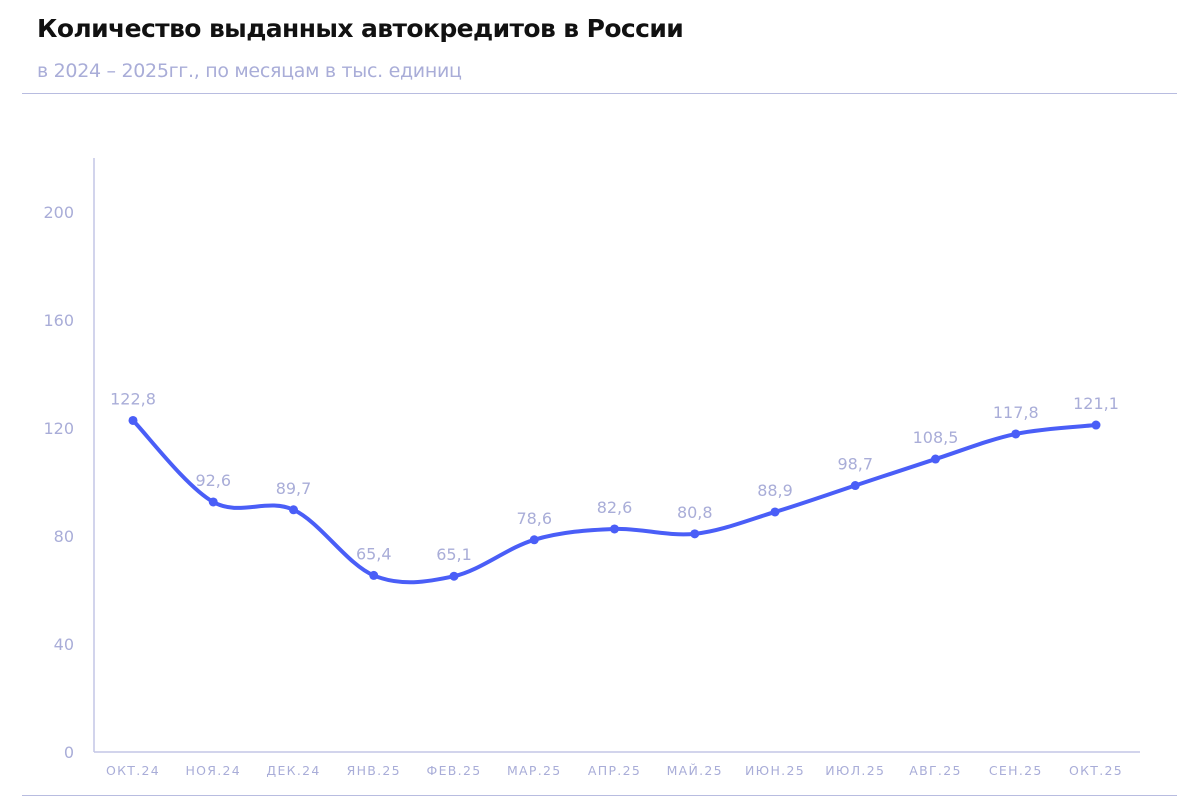 The image size is (1200, 800). I want to click on x-tick-label: ОКТ.24, so click(133, 770).